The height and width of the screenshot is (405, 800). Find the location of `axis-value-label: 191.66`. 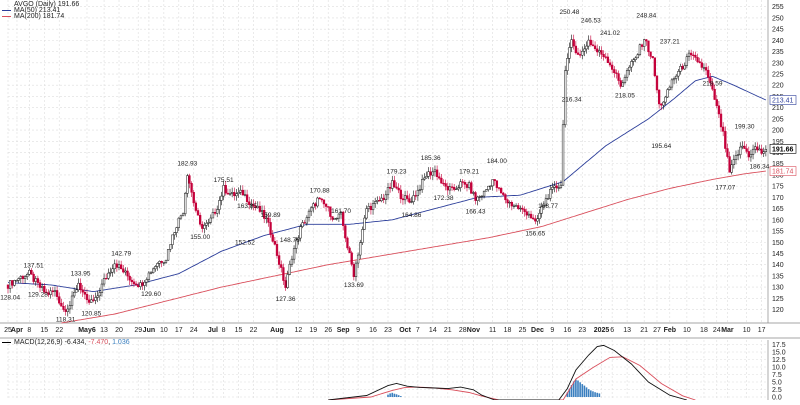

axis-value-label: 191.66 is located at coordinates (783, 149).